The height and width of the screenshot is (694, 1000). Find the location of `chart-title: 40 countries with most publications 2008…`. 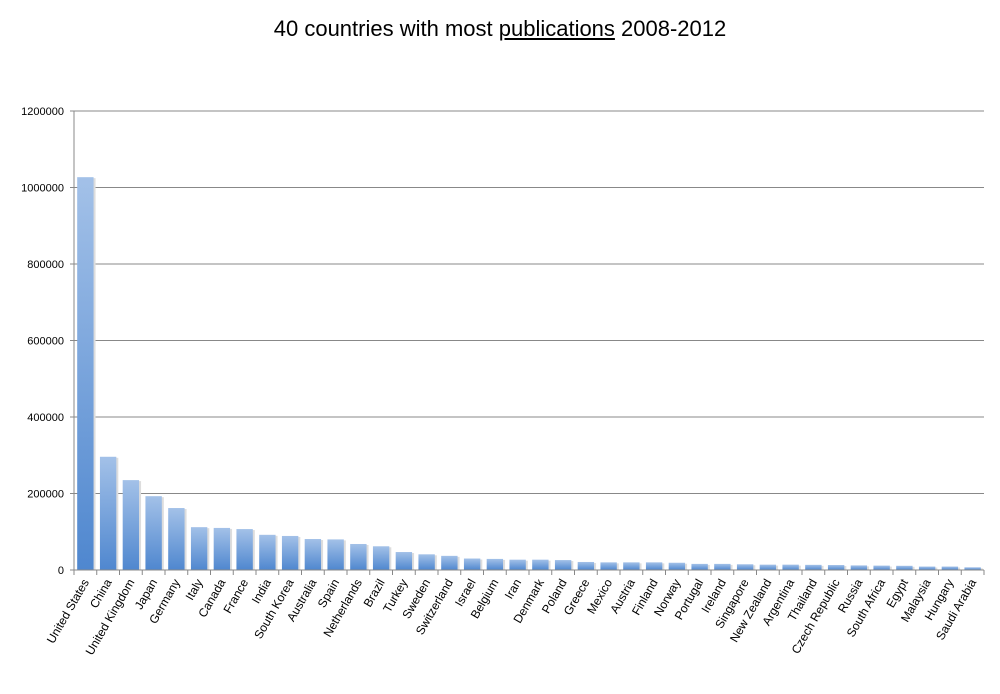

chart-title: 40 countries with most publications 2008… is located at coordinates (500, 29).